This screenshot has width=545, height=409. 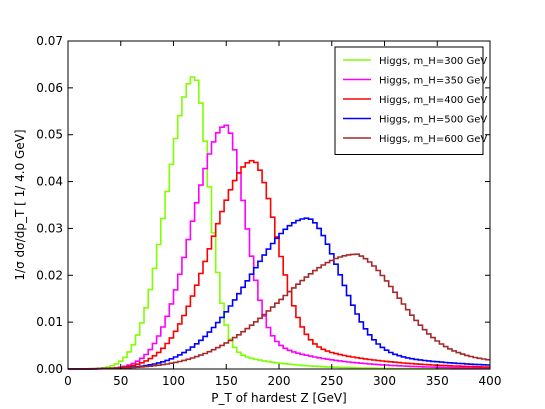 What do you see at coordinates (433, 61) in the screenshot?
I see `legend-label: Higgs, m_H=300 GeV` at bounding box center [433, 61].